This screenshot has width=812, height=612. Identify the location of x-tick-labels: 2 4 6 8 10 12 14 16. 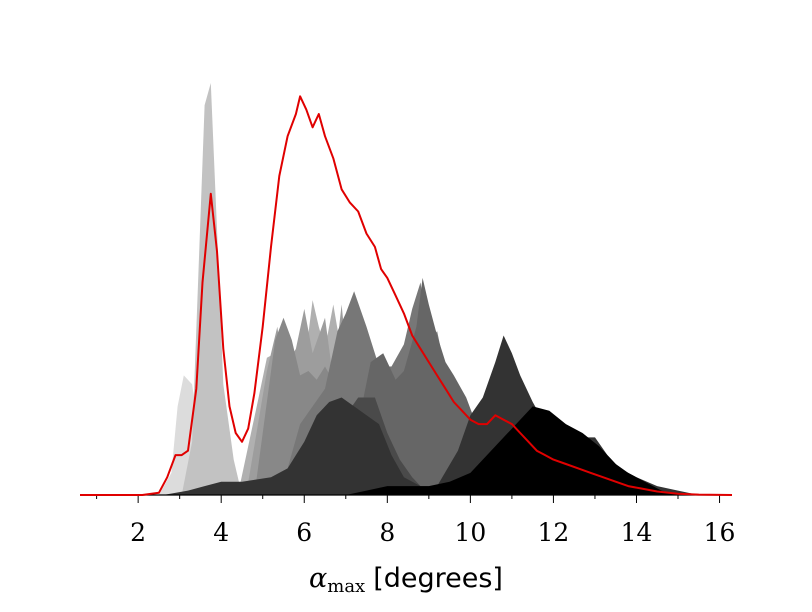
(432, 532).